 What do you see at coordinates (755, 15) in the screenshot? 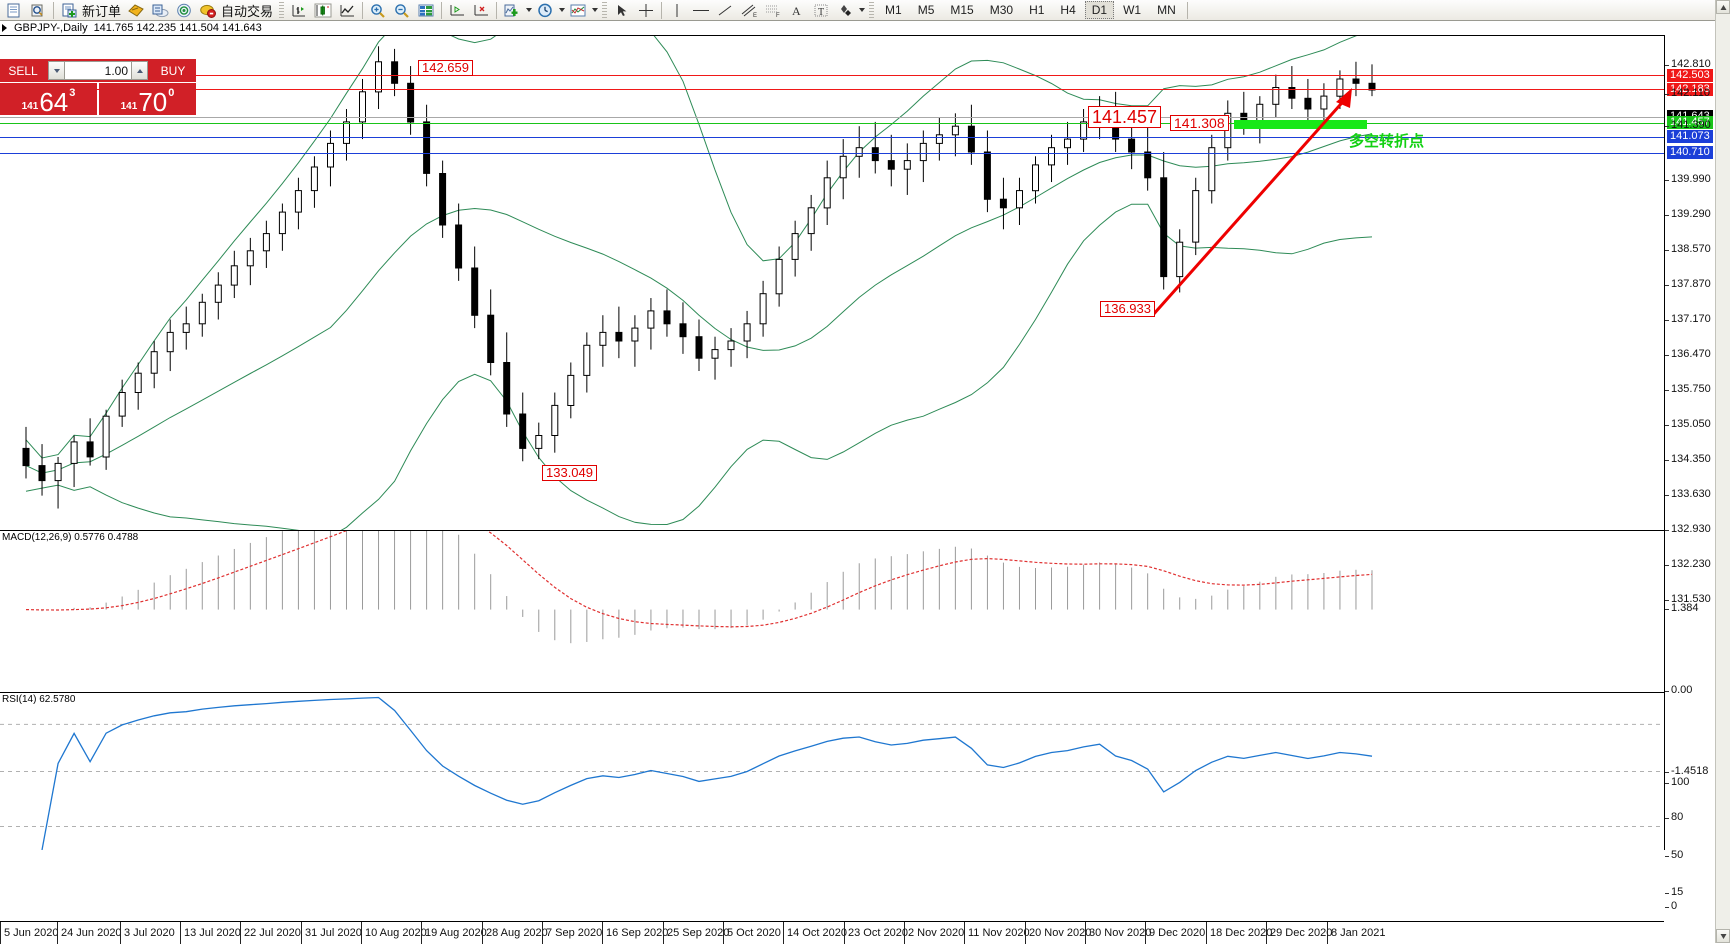
I see `svg-text: E` at bounding box center [755, 15].